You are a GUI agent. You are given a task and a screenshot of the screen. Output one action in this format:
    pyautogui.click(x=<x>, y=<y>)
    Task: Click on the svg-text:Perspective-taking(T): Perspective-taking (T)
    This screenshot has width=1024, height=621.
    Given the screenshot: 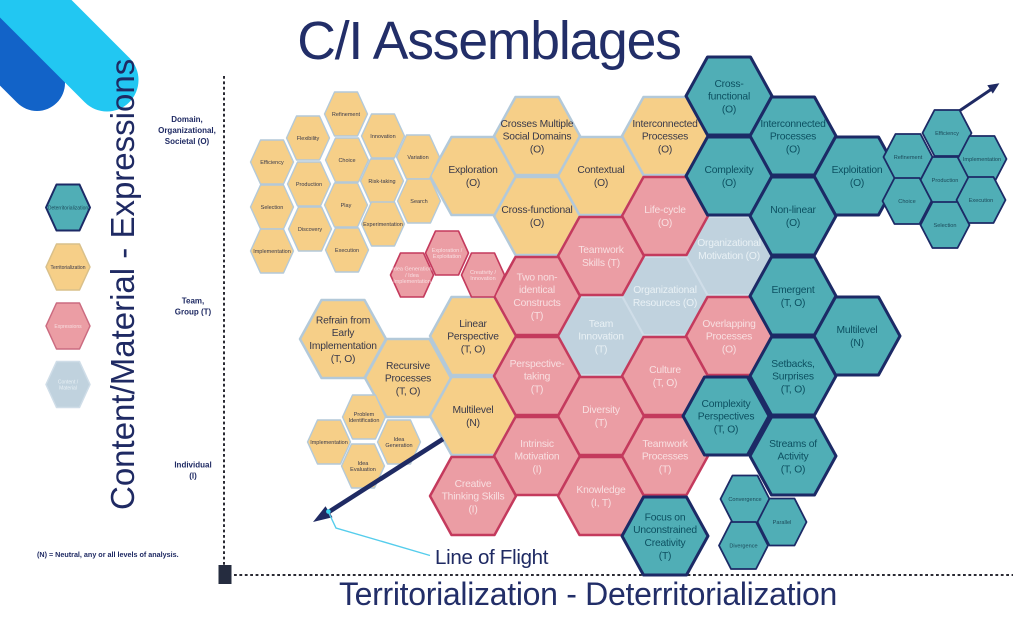 What is the action you would take?
    pyautogui.click(x=537, y=377)
    